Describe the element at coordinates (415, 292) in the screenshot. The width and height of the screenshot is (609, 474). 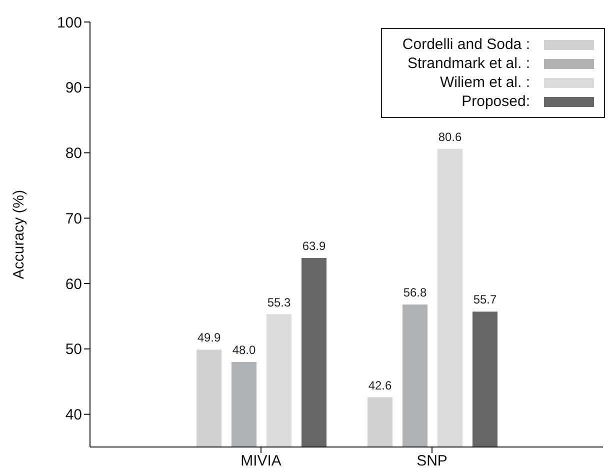
I see `data-label: 56.8` at that location.